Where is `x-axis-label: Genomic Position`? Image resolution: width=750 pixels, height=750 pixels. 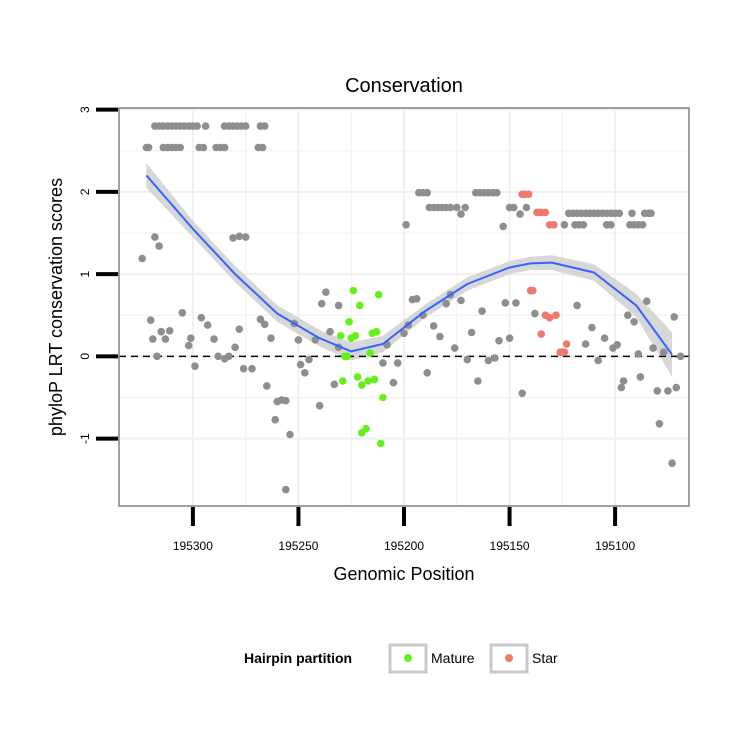 x-axis-label: Genomic Position is located at coordinates (403, 574).